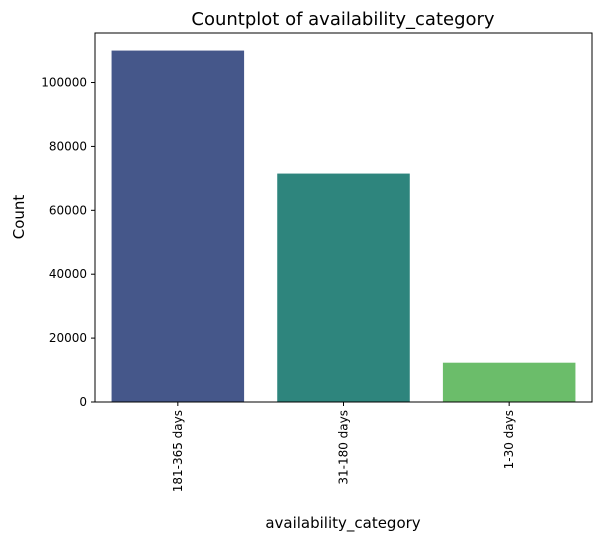 The height and width of the screenshot is (541, 601). Describe the element at coordinates (178, 451) in the screenshot. I see `x-tick-label-0: 181-365 days` at that location.